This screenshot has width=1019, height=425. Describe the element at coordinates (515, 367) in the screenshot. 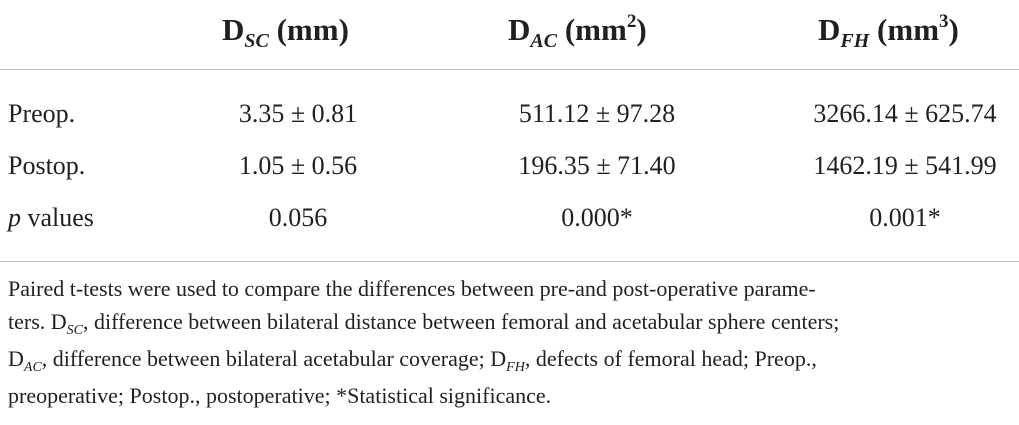

I see `footnote-line-3-sub2: FH` at that location.